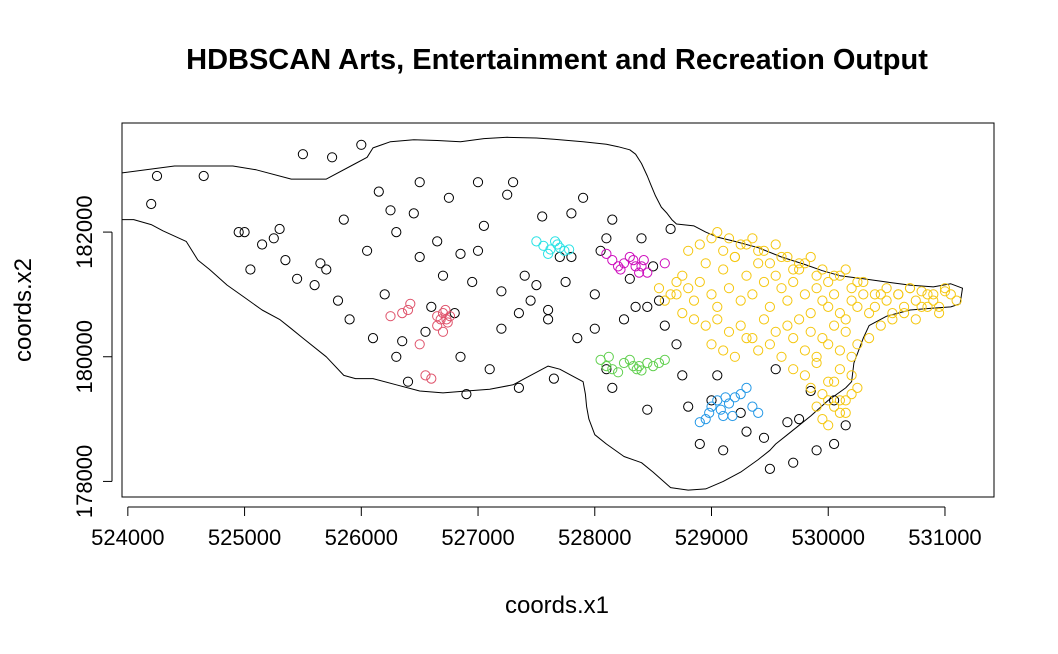  What do you see at coordinates (84, 356) in the screenshot?
I see `y-tick-label: 180000` at bounding box center [84, 356].